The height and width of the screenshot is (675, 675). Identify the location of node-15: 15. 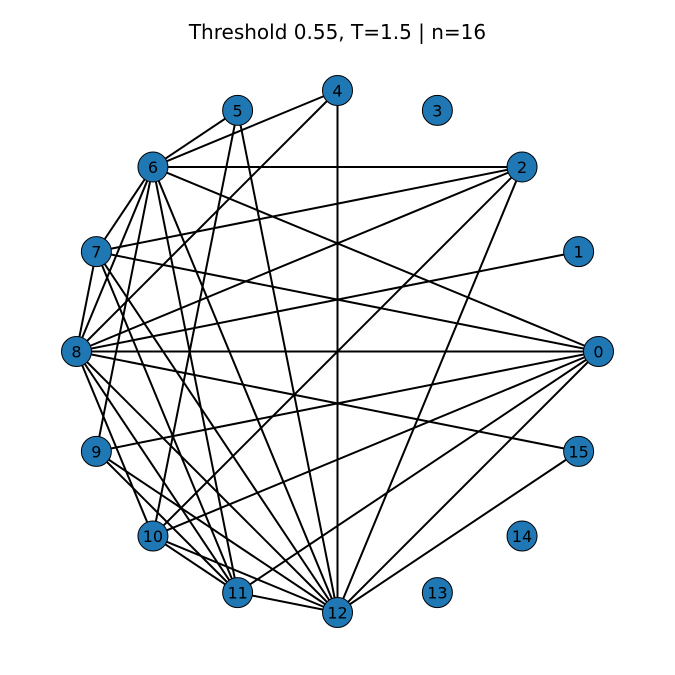
(579, 451).